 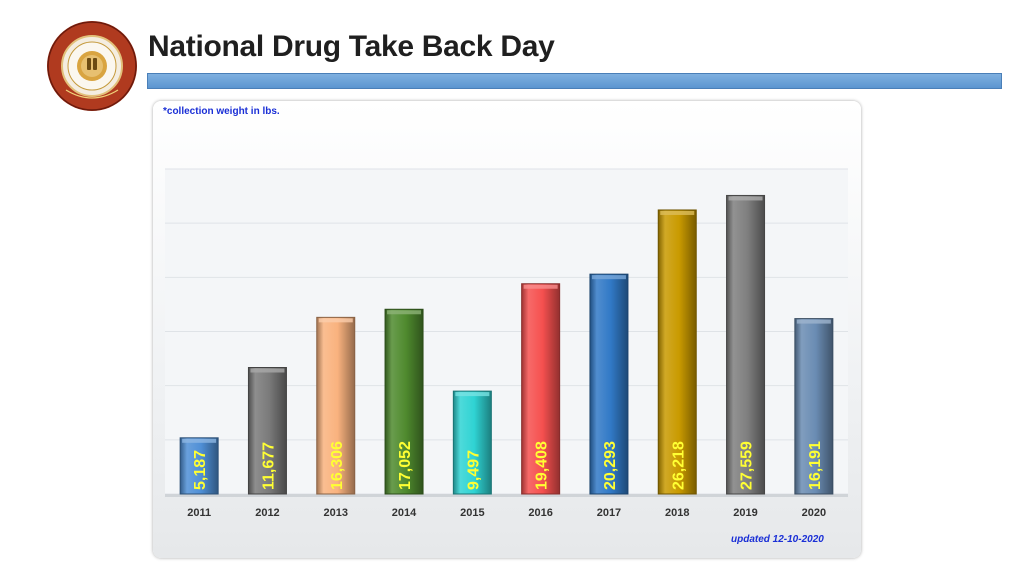 What do you see at coordinates (574, 81) in the screenshot?
I see `title-underline-bar` at bounding box center [574, 81].